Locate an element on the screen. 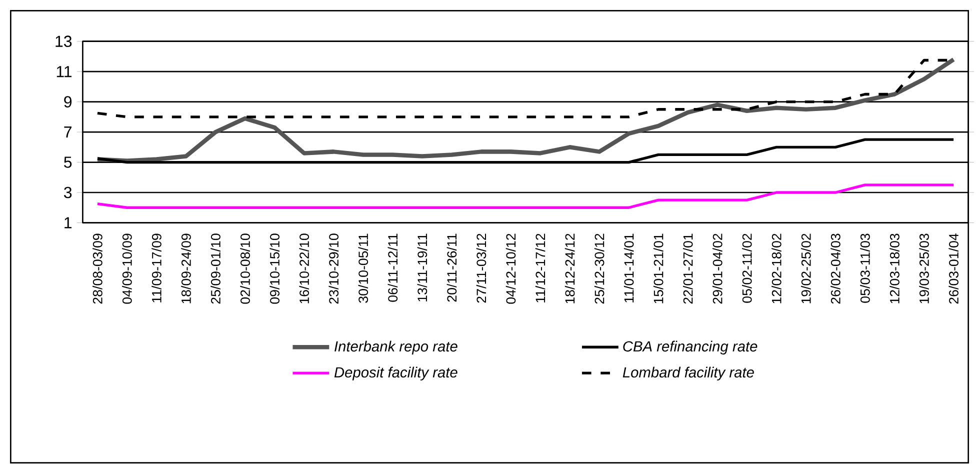 Image resolution: width=979 pixels, height=467 pixels. x-tick-label: 25/09-01/10 is located at coordinates (215, 269).